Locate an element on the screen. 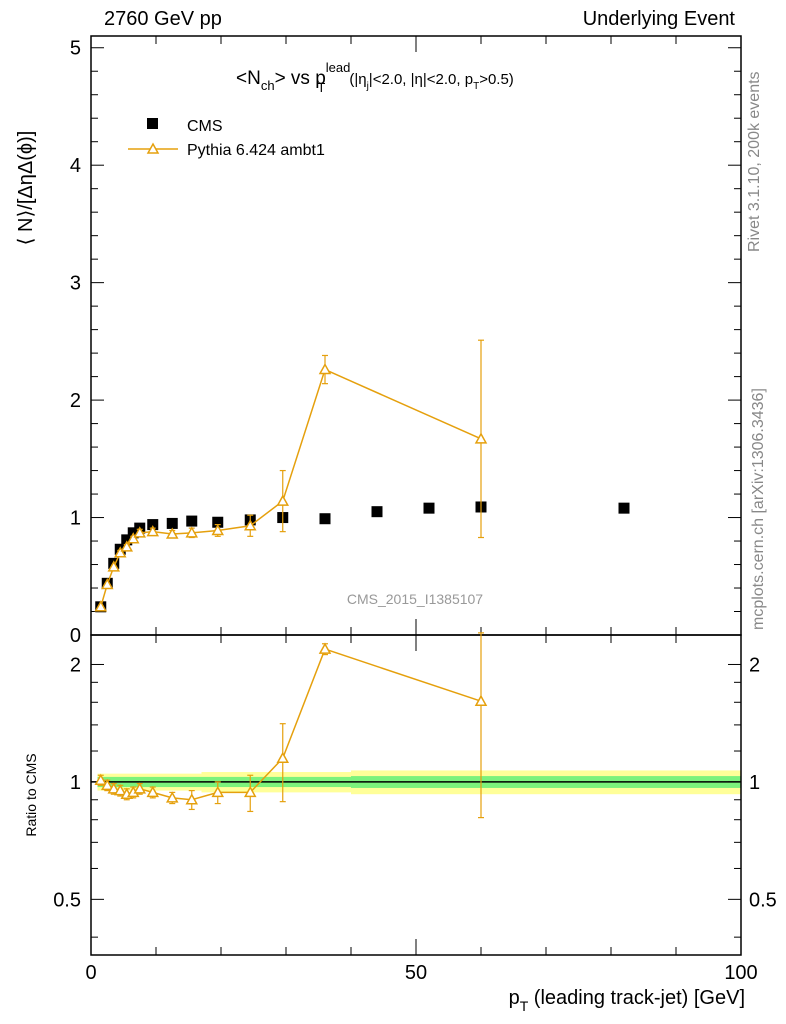  x-tick-label: 100 is located at coordinates (740, 973).